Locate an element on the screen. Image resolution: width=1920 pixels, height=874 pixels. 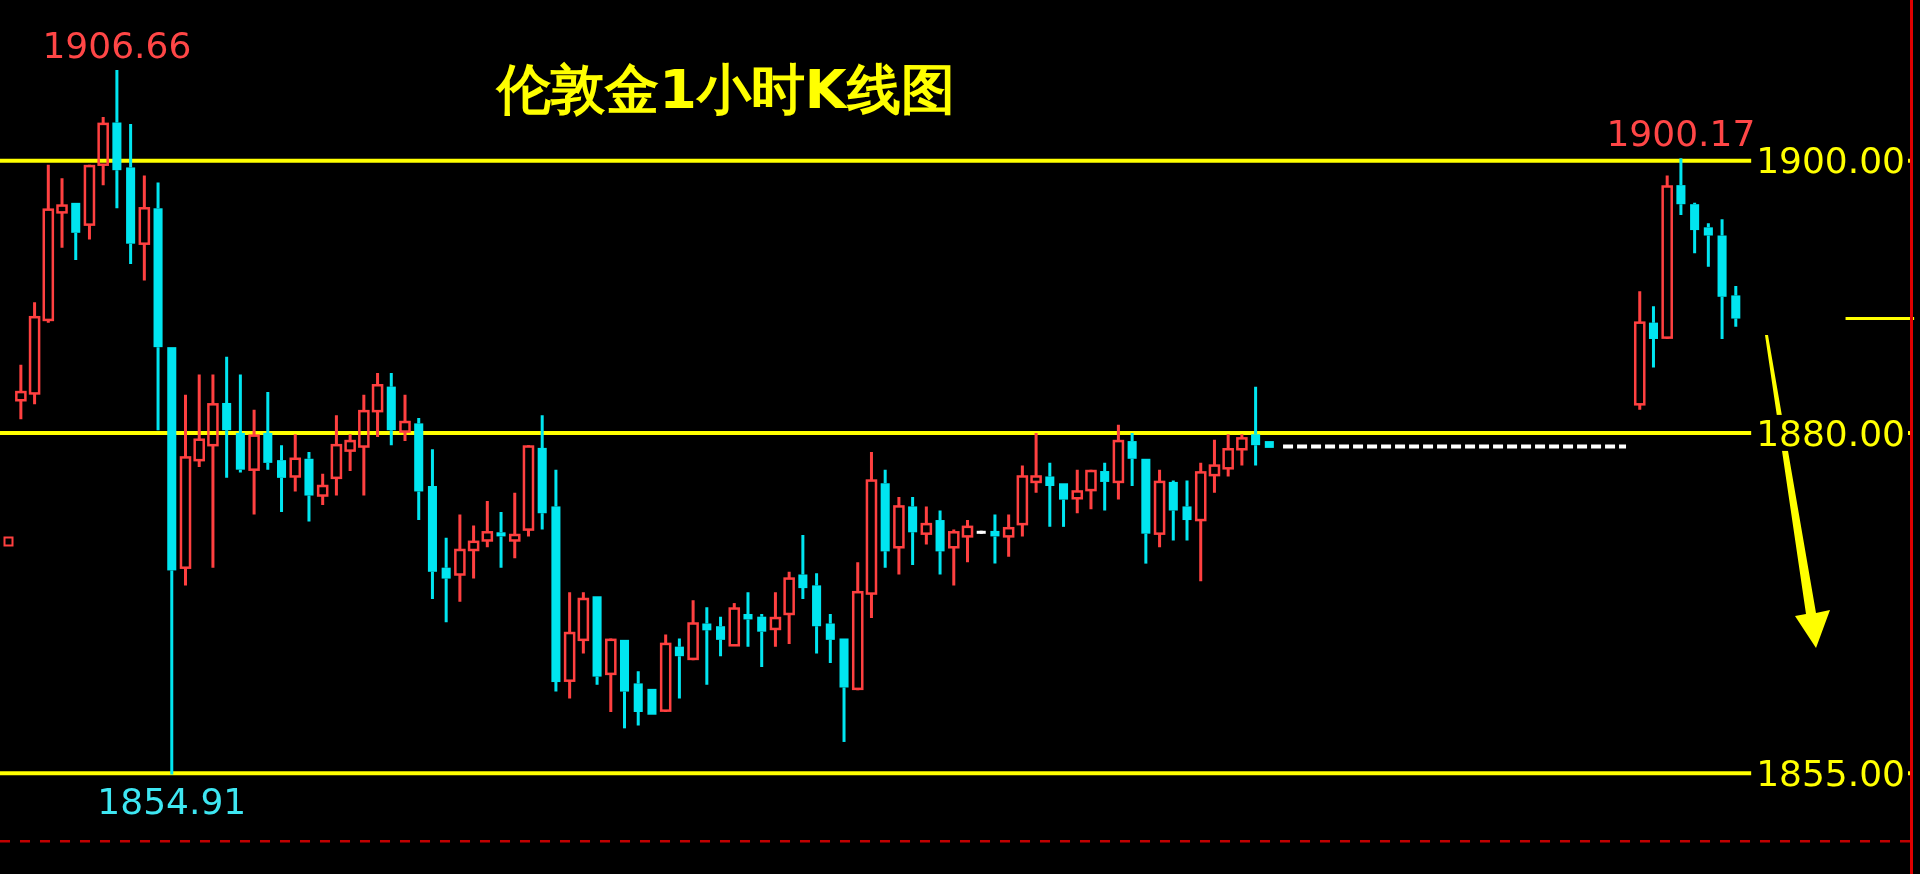
y-tick-label: 1900.00 is located at coordinates (1830, 161).